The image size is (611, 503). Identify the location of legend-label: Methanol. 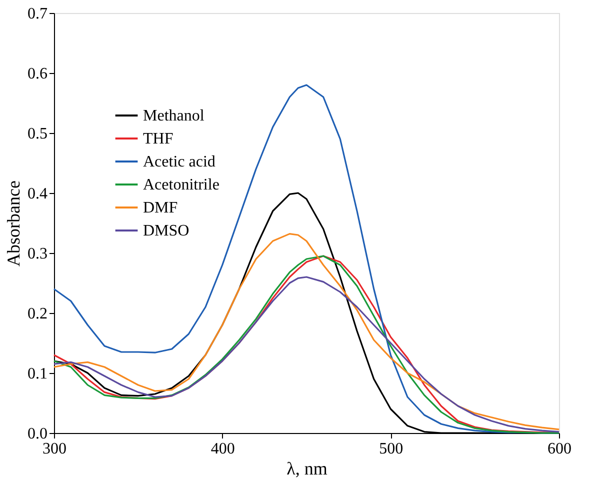
(174, 116).